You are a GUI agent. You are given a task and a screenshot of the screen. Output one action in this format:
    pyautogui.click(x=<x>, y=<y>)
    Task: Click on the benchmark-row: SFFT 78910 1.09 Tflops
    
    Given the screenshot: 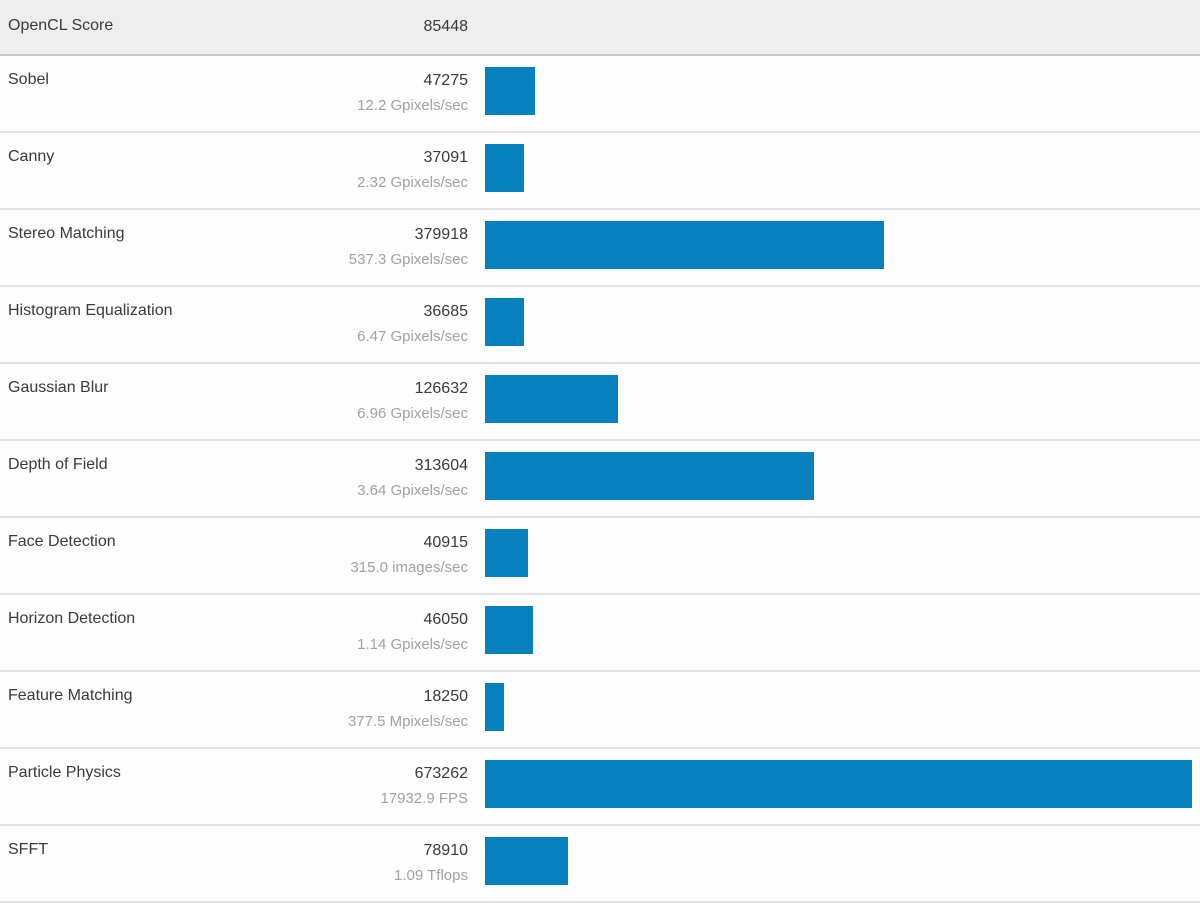 What is the action you would take?
    pyautogui.click(x=600, y=864)
    